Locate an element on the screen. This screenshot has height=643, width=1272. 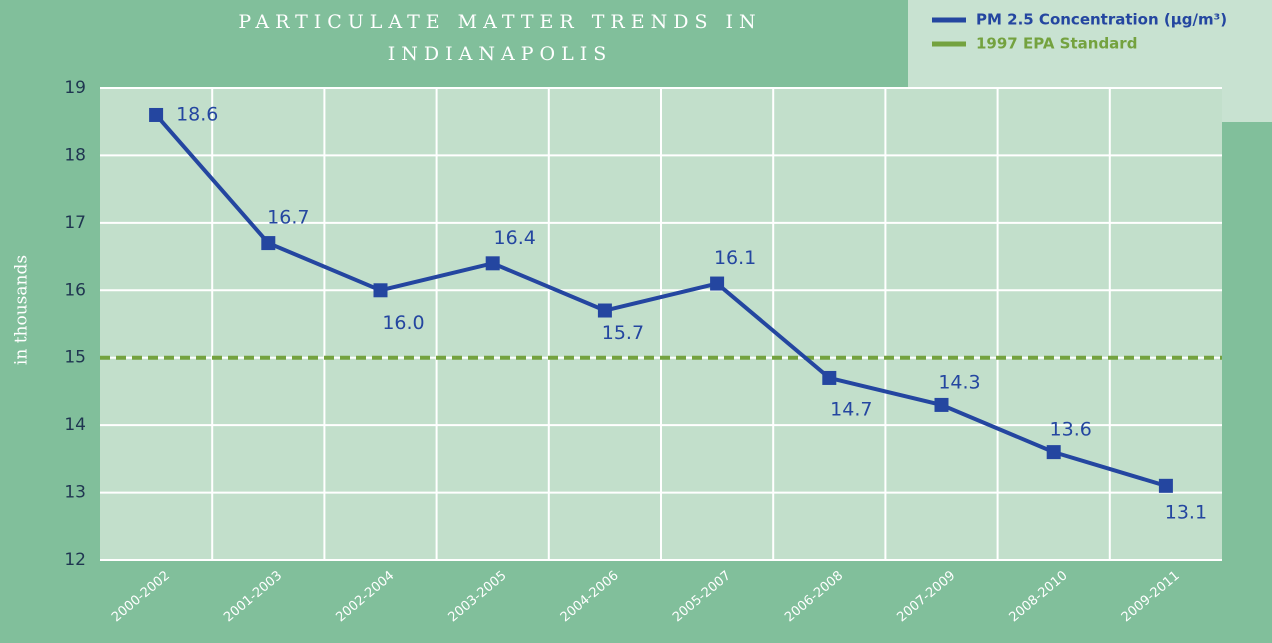
data-label: 14.7 is located at coordinates (851, 409).